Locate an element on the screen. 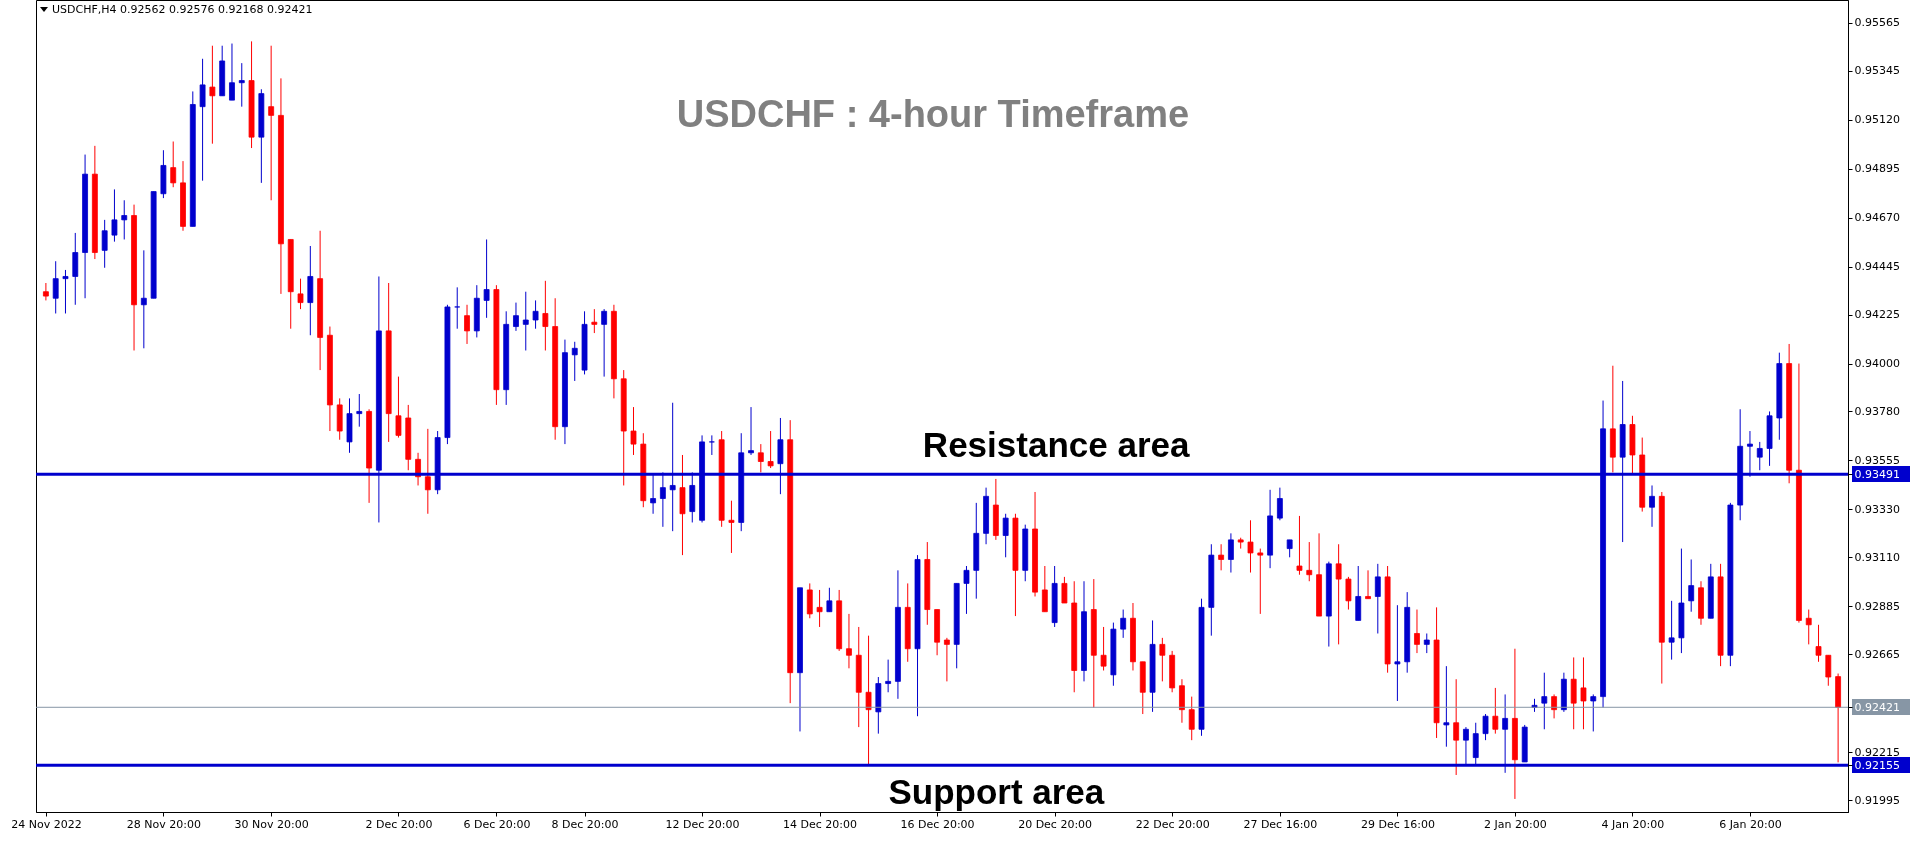 This screenshot has height=850, width=1916. text: USDCHF : 4-hour Timeframe is located at coordinates (933, 114).